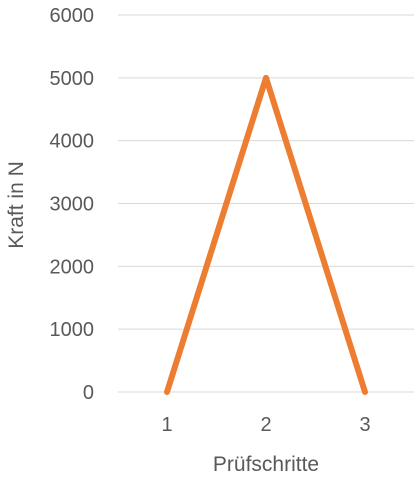 The width and height of the screenshot is (414, 479). I want to click on y-tick-label: 4000, so click(72, 142).